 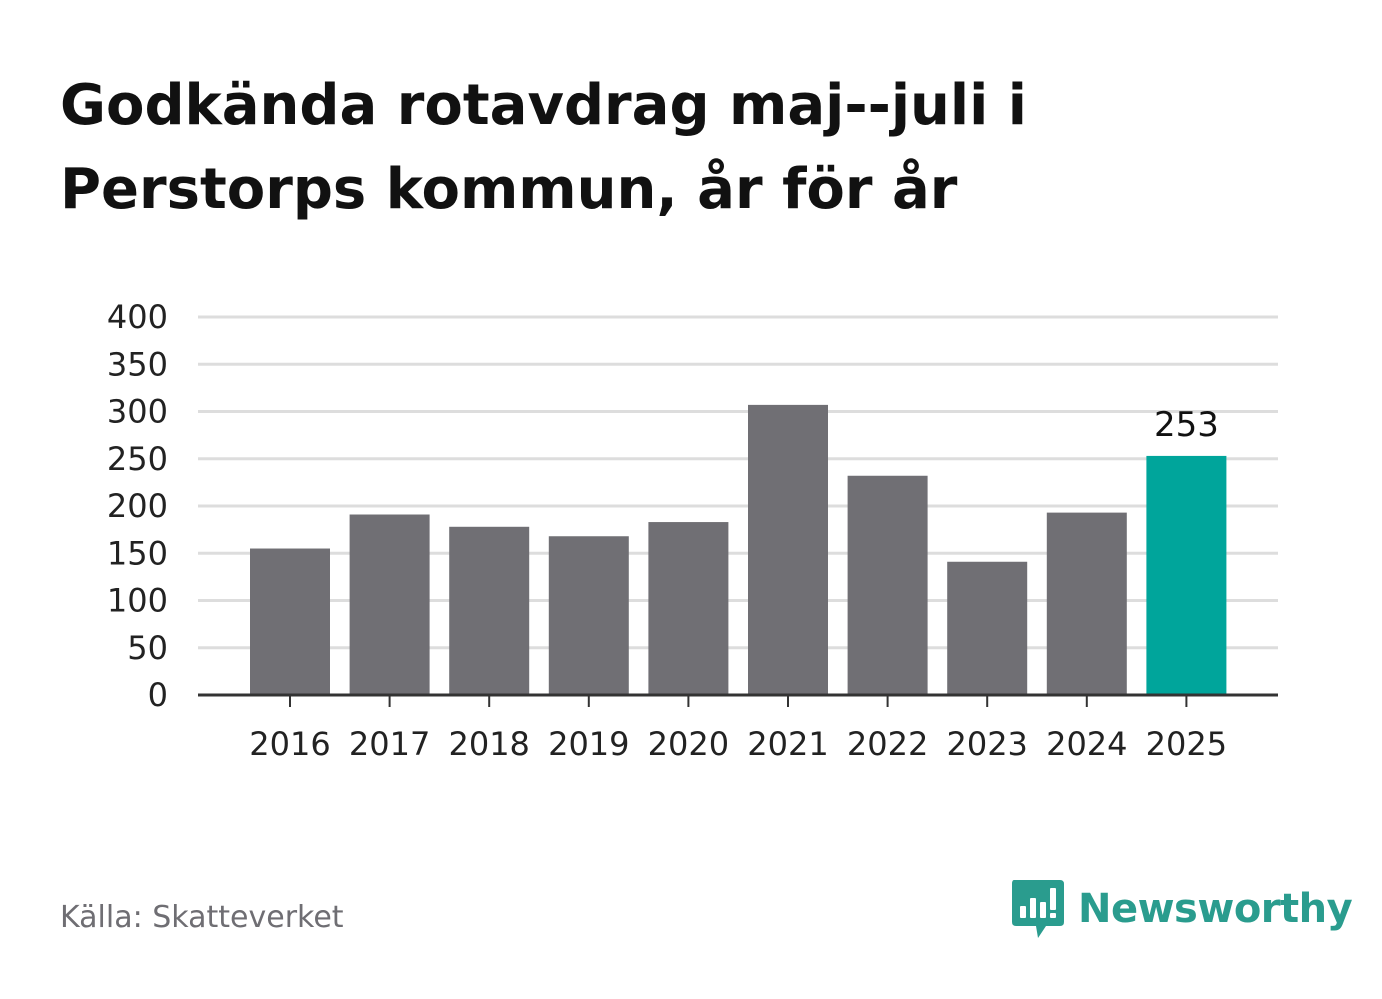 I want to click on x-tick-label: 2018, so click(x=488, y=744).